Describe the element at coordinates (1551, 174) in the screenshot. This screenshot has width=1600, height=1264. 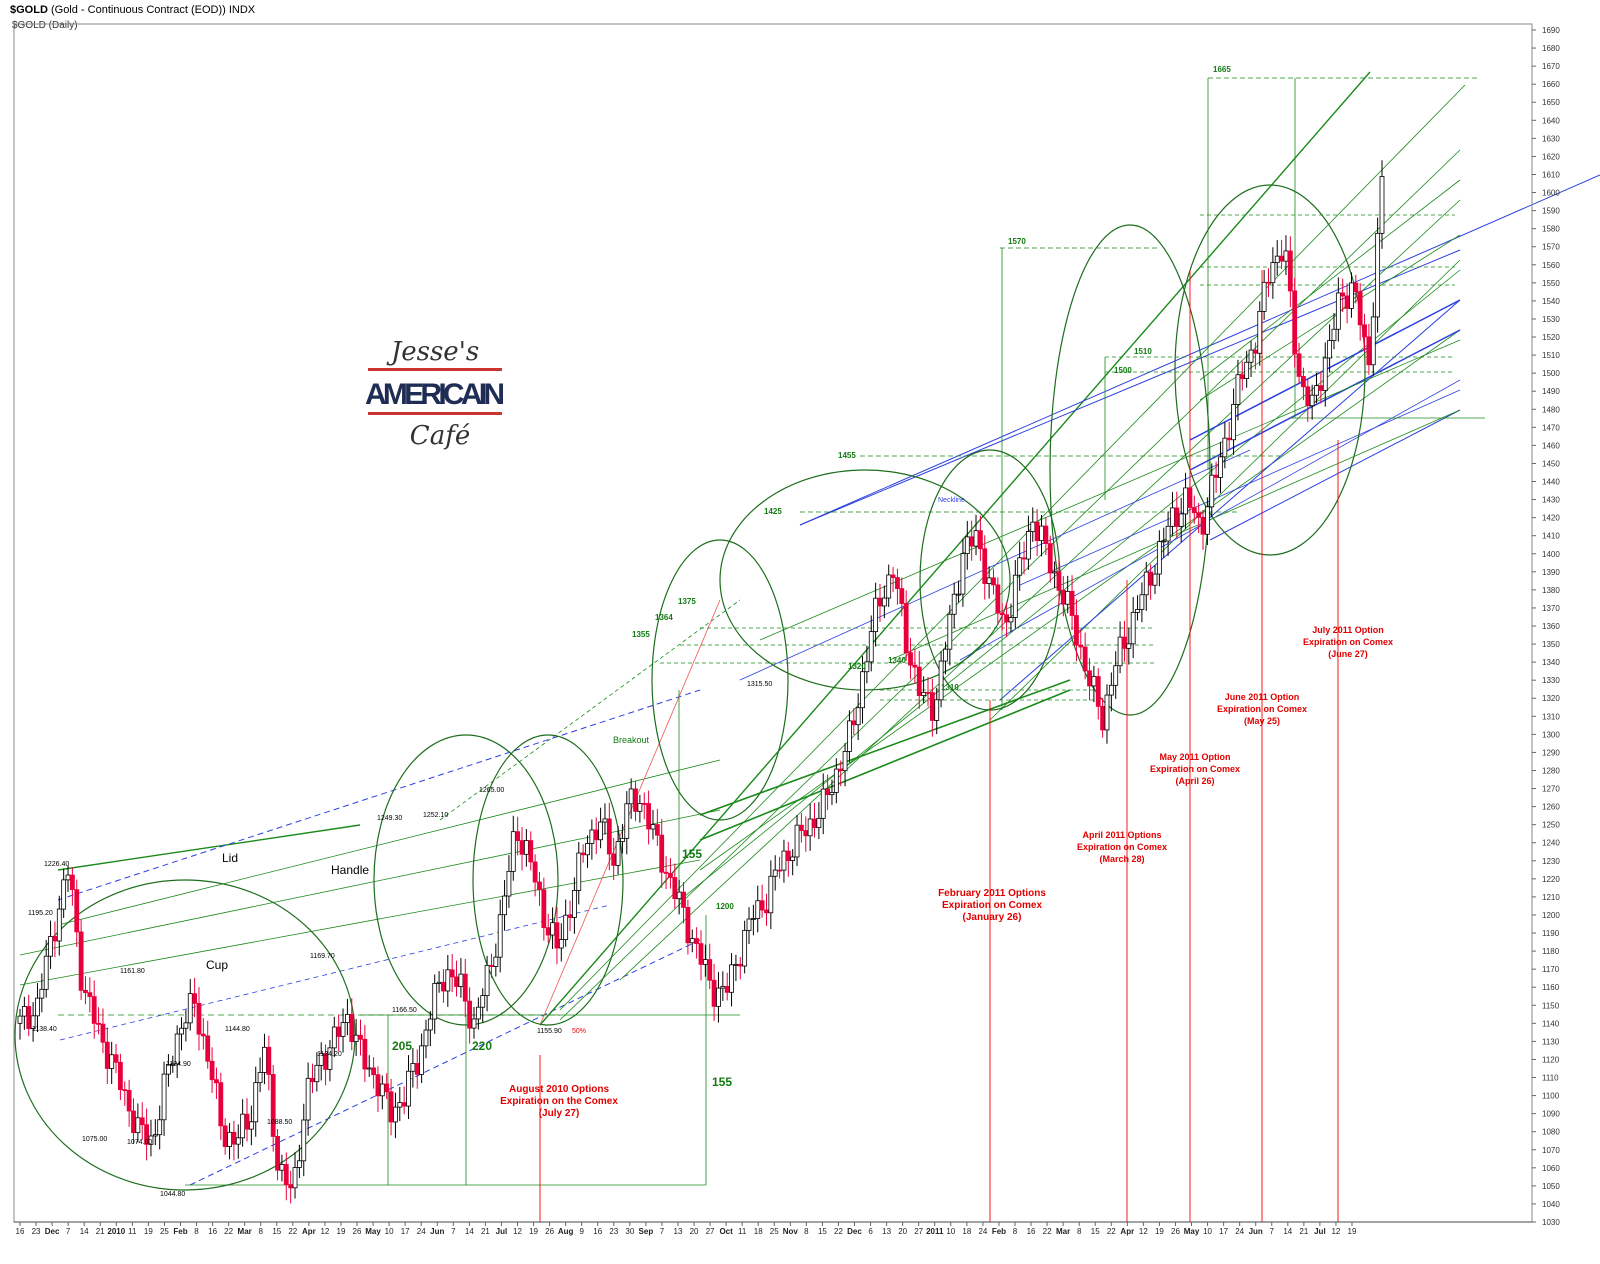
I see `y-tick-label: 1610` at that location.